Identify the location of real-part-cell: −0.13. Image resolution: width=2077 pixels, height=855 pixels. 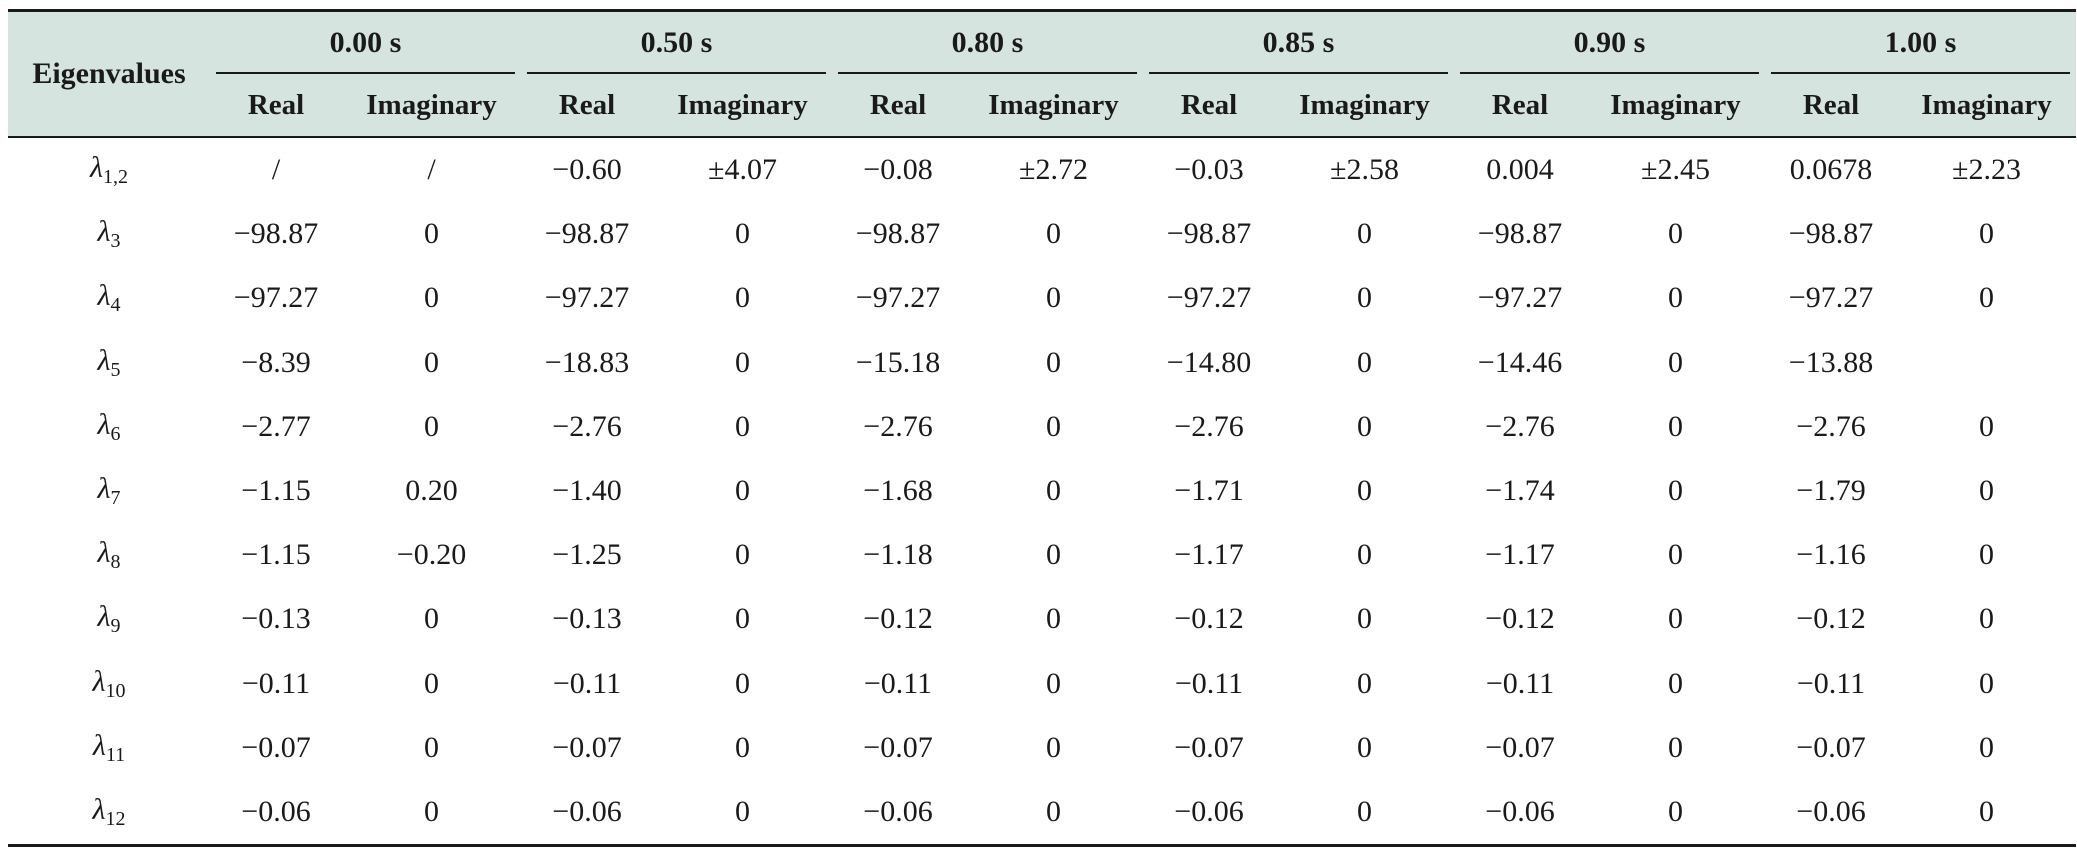
(276, 619).